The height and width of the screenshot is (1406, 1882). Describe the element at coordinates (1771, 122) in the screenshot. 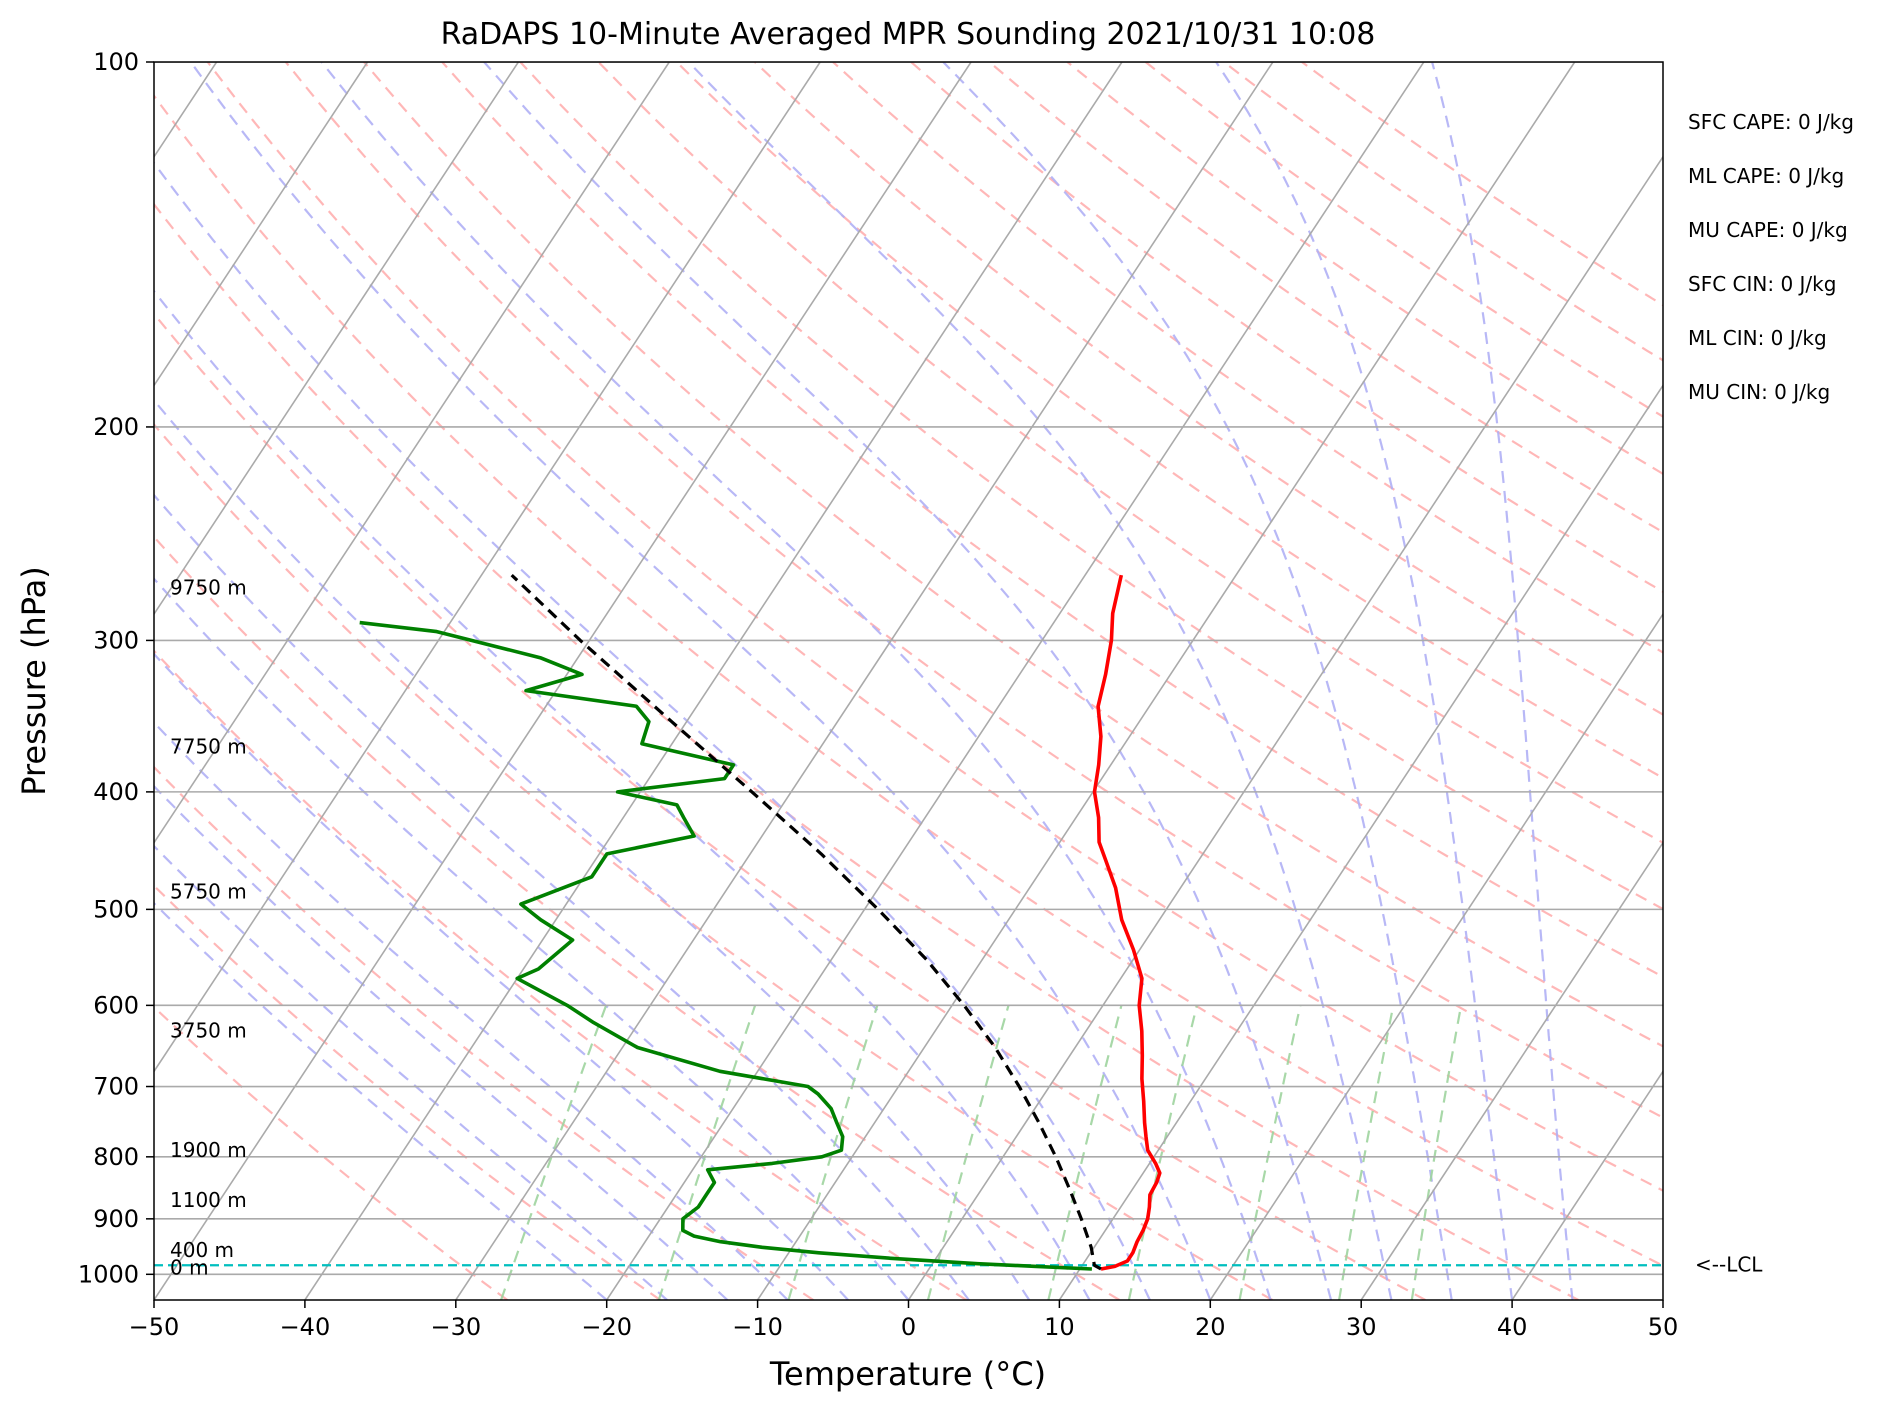

I see `index-label: SFC CAPE: 0 J/kg` at that location.